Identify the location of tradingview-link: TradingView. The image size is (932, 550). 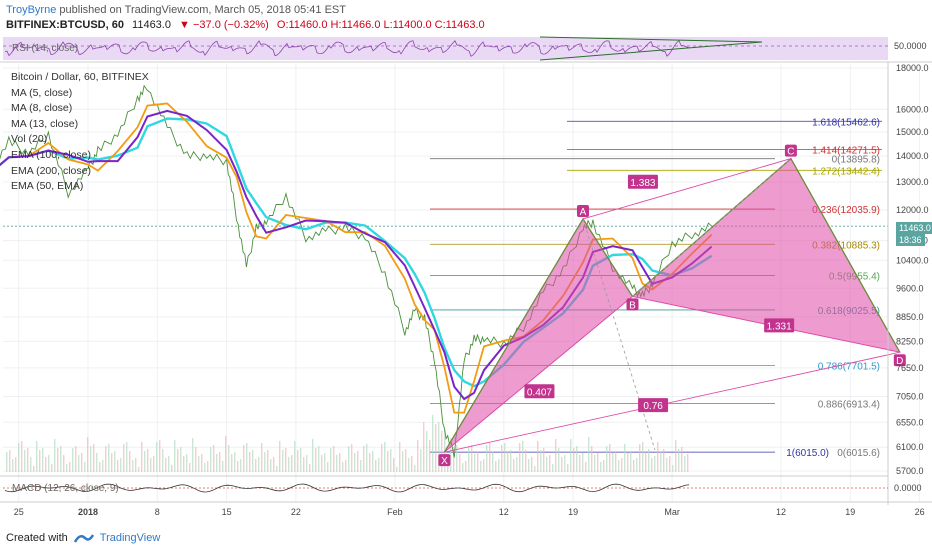
(130, 538).